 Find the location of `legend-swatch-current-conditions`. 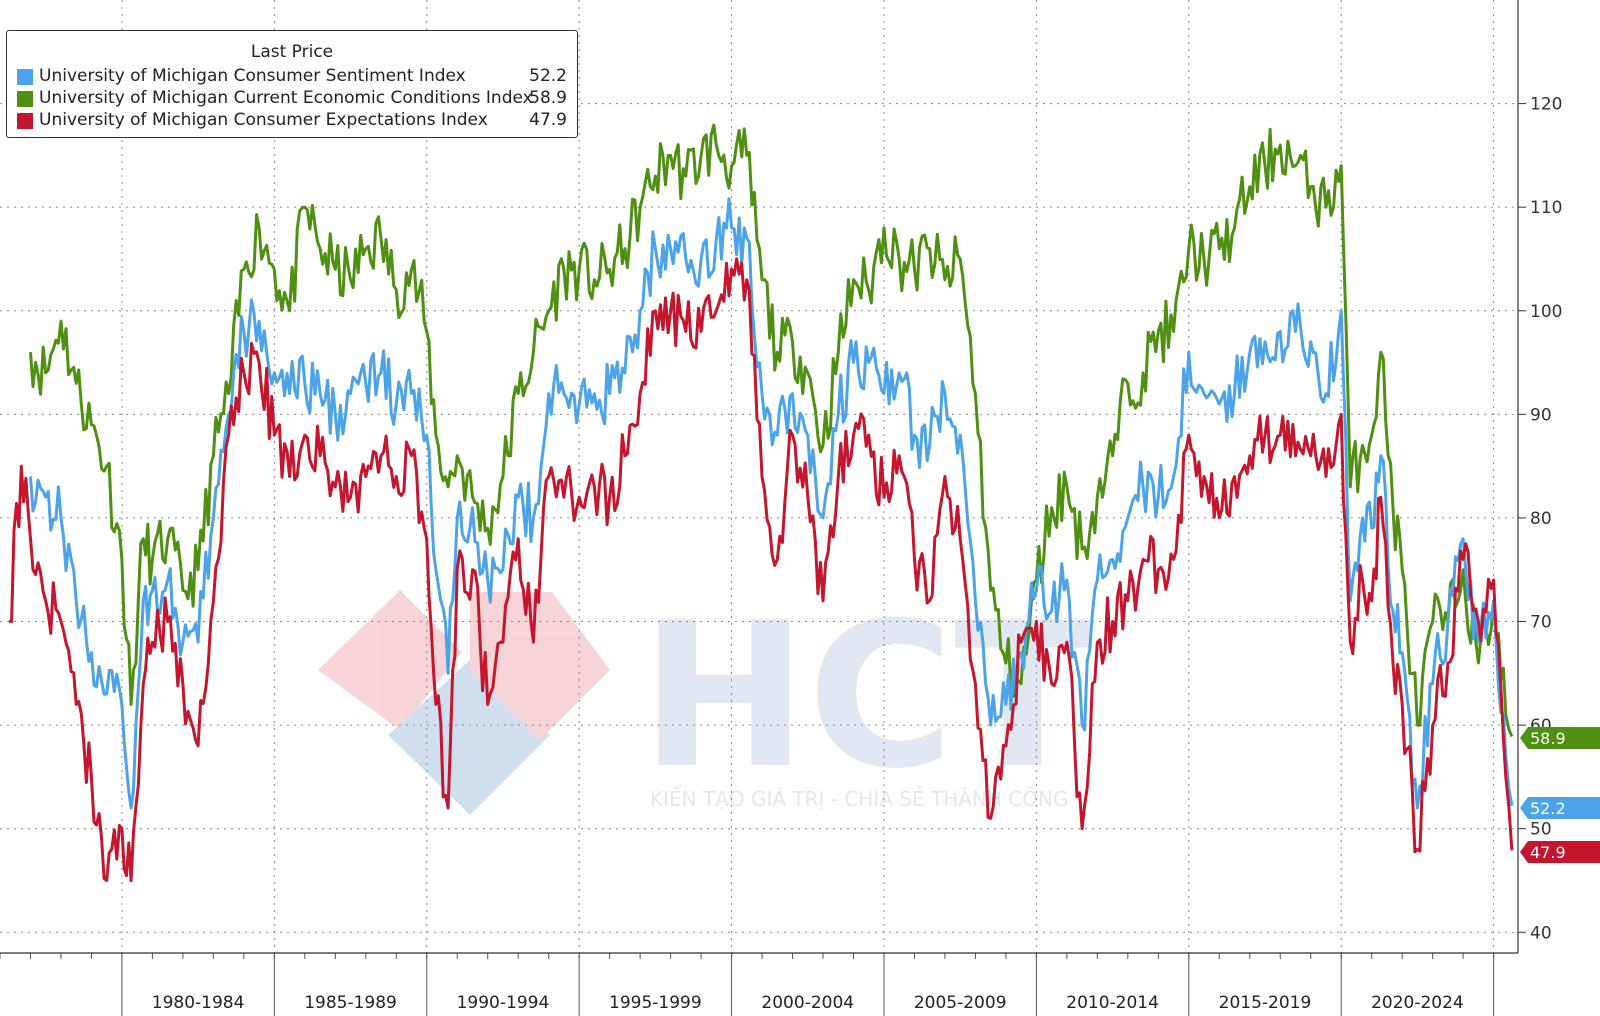

legend-swatch-current-conditions is located at coordinates (25, 99).